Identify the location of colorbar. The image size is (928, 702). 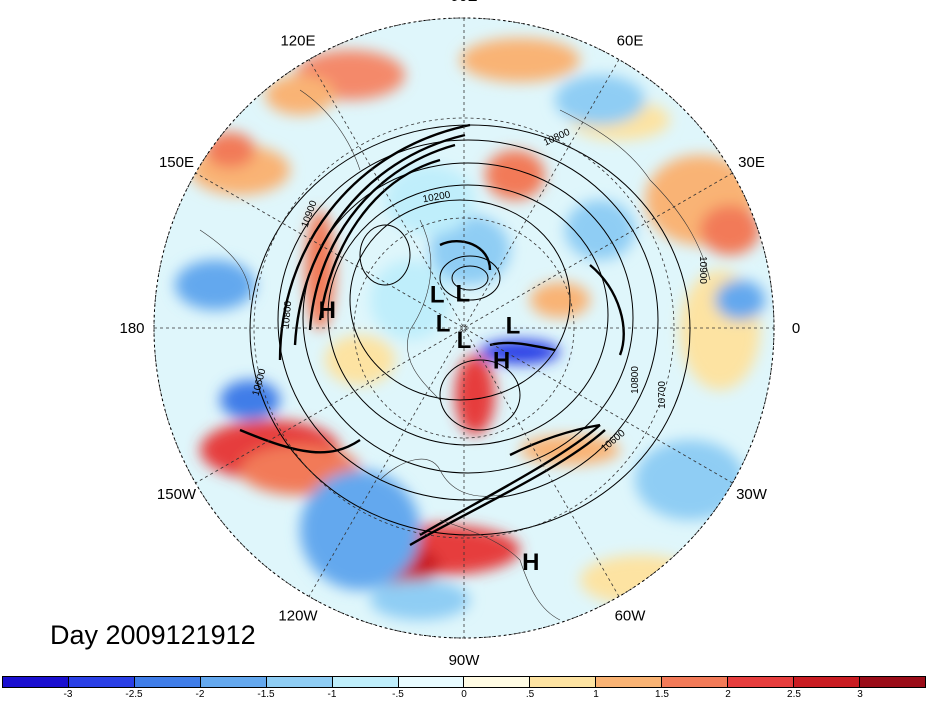
(464, 682).